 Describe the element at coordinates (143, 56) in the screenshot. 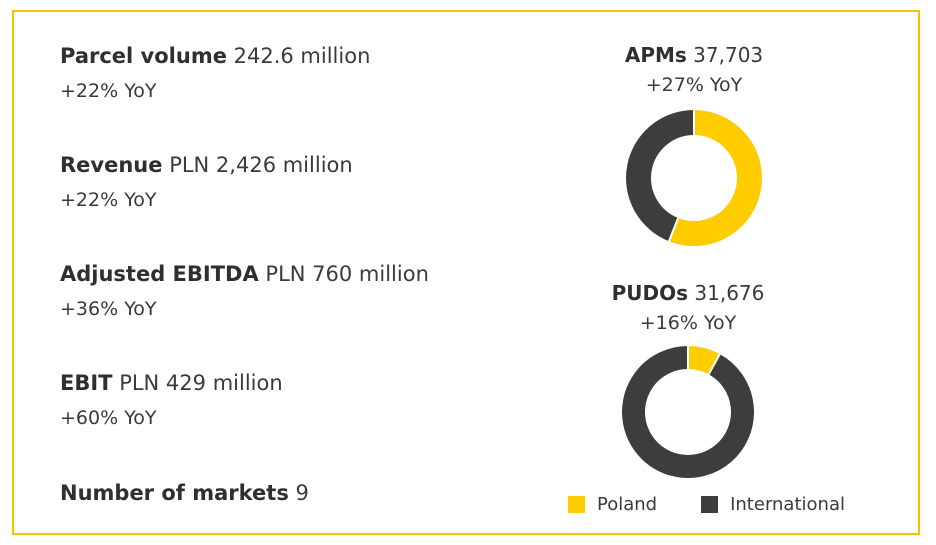

I see `metric-label: Parcel volume` at that location.